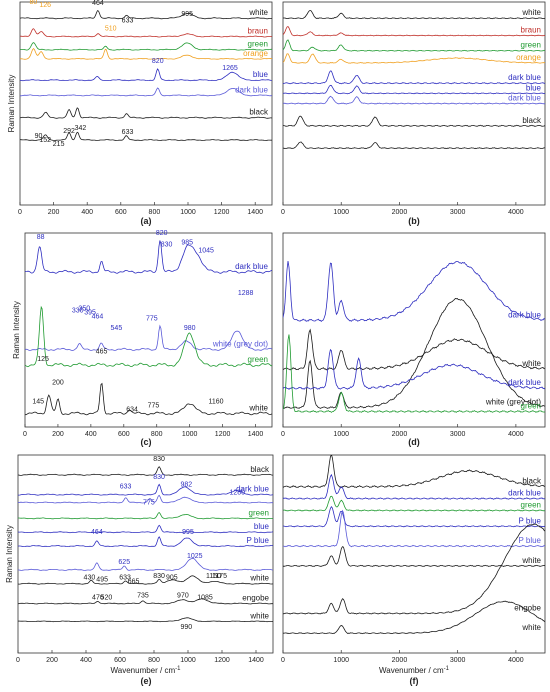 The image size is (550, 692). I want to click on peak-label: 830, so click(159, 477).